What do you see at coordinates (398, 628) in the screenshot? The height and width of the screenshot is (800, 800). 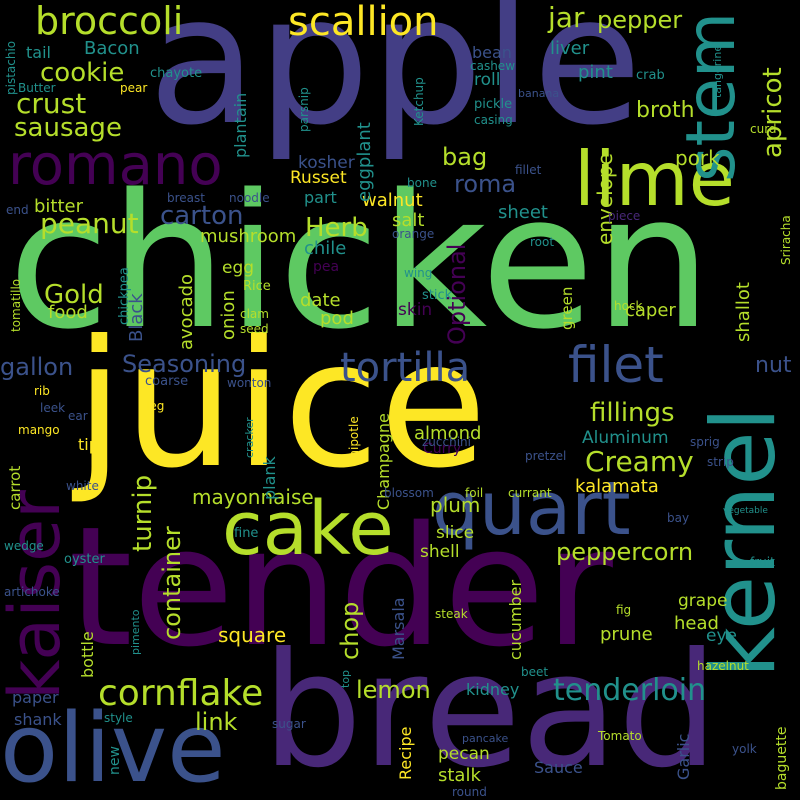 I see `word: Marsala` at bounding box center [398, 628].